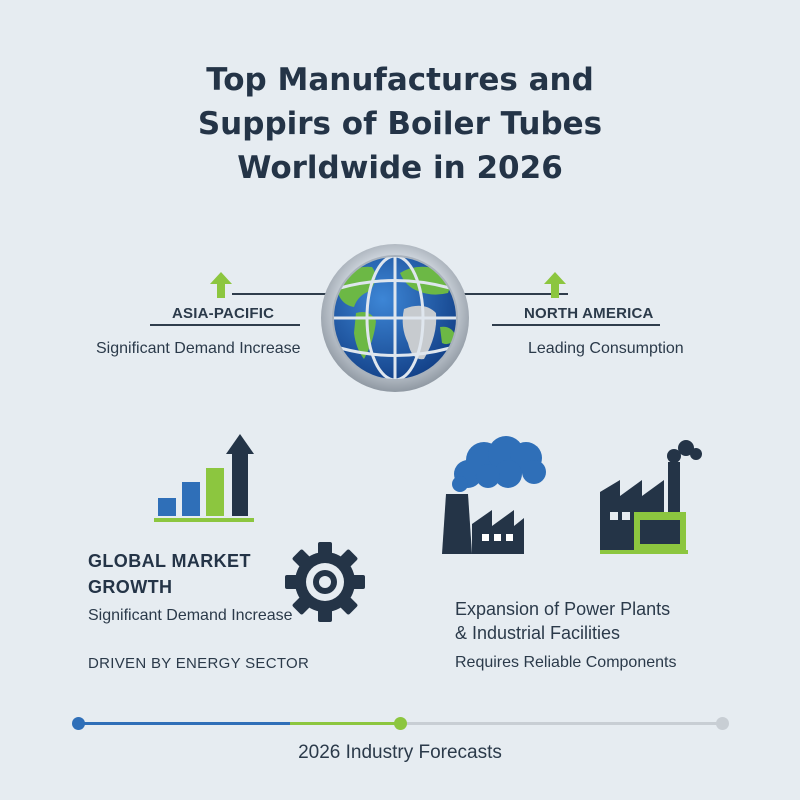 The width and height of the screenshot is (800, 800). I want to click on expansion-heading-line-1: Expansion of Power Plants, so click(563, 609).